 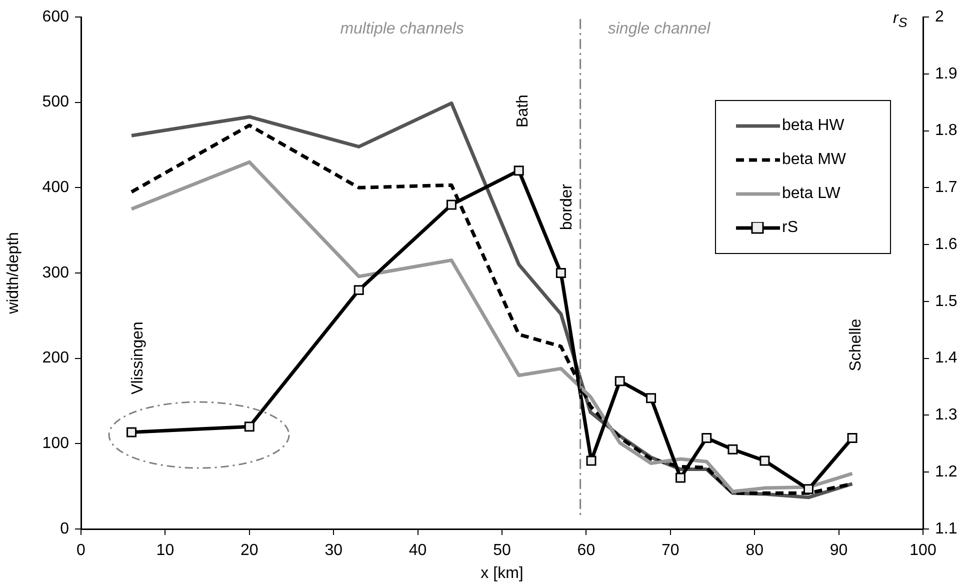 What do you see at coordinates (56, 17) in the screenshot?
I see `y-tick-label: 600` at bounding box center [56, 17].